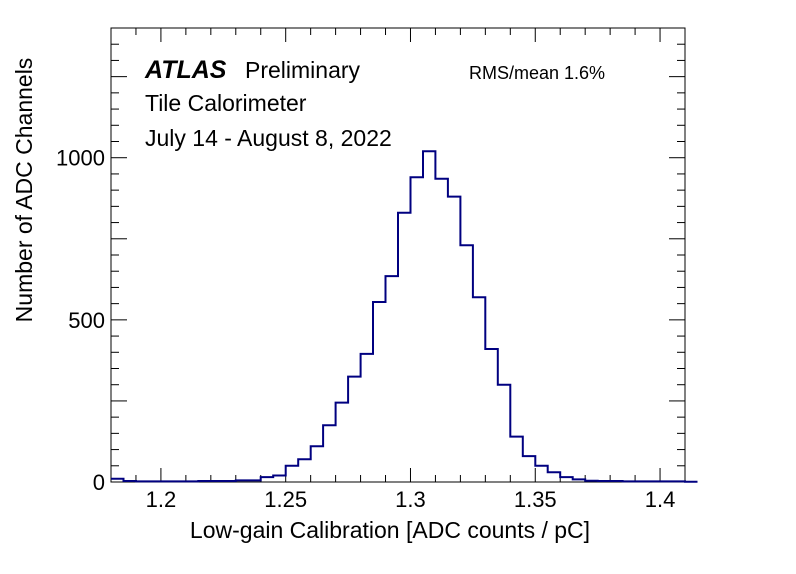 This screenshot has height=574, width=796. I want to click on x-axis-label: Low-gain Calibration [ADC counts / pC], so click(390, 530).